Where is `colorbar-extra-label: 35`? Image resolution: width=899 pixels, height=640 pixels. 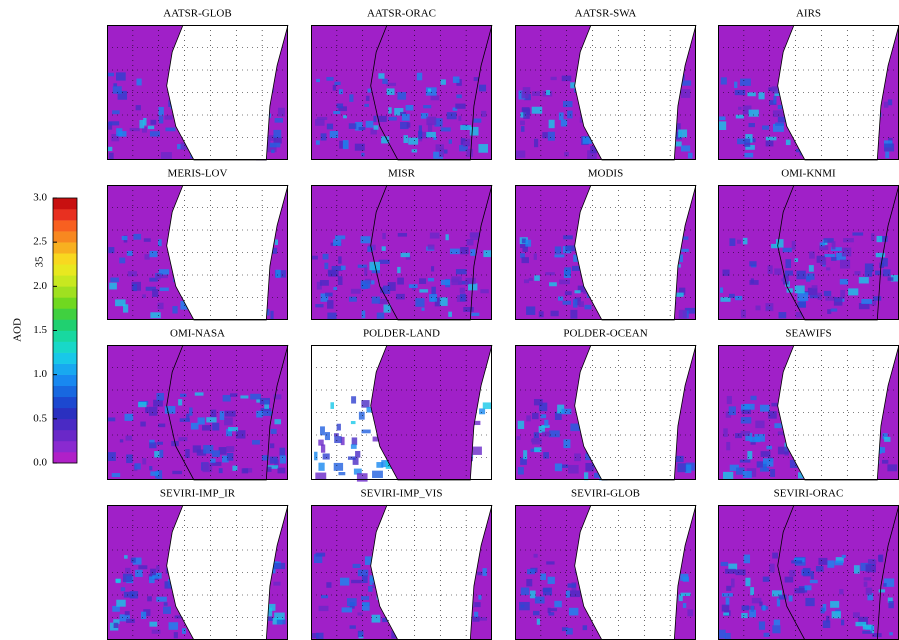 colorbar-extra-label: 35 is located at coordinates (40, 262).